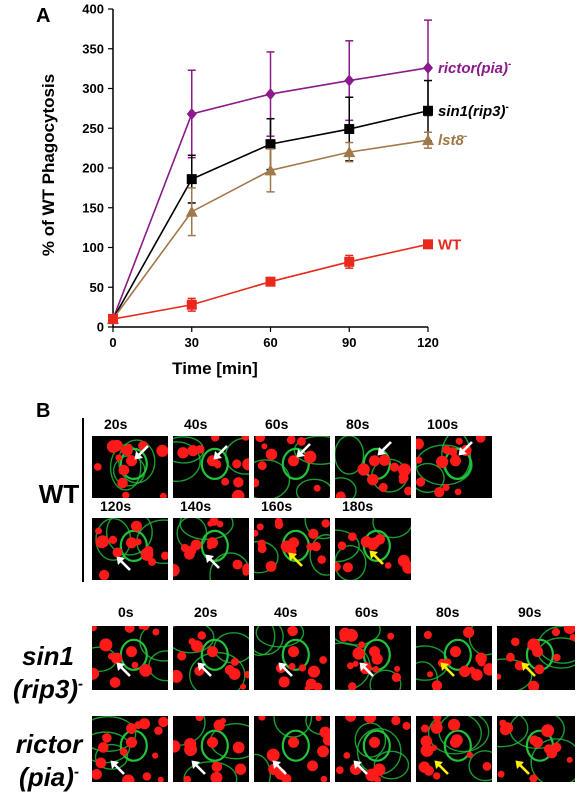 This screenshot has width=582, height=798. Describe the element at coordinates (49, 744) in the screenshot. I see `rictor-label-line1: rictor` at that location.